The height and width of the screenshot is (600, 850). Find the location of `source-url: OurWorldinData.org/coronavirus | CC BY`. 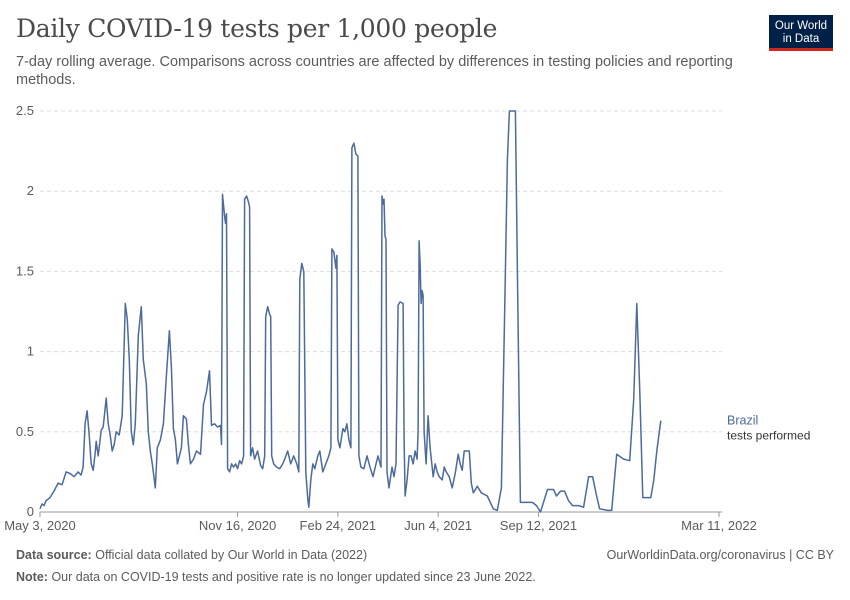

source-url: OurWorldinData.org/coronavirus | CC BY is located at coordinates (720, 555).